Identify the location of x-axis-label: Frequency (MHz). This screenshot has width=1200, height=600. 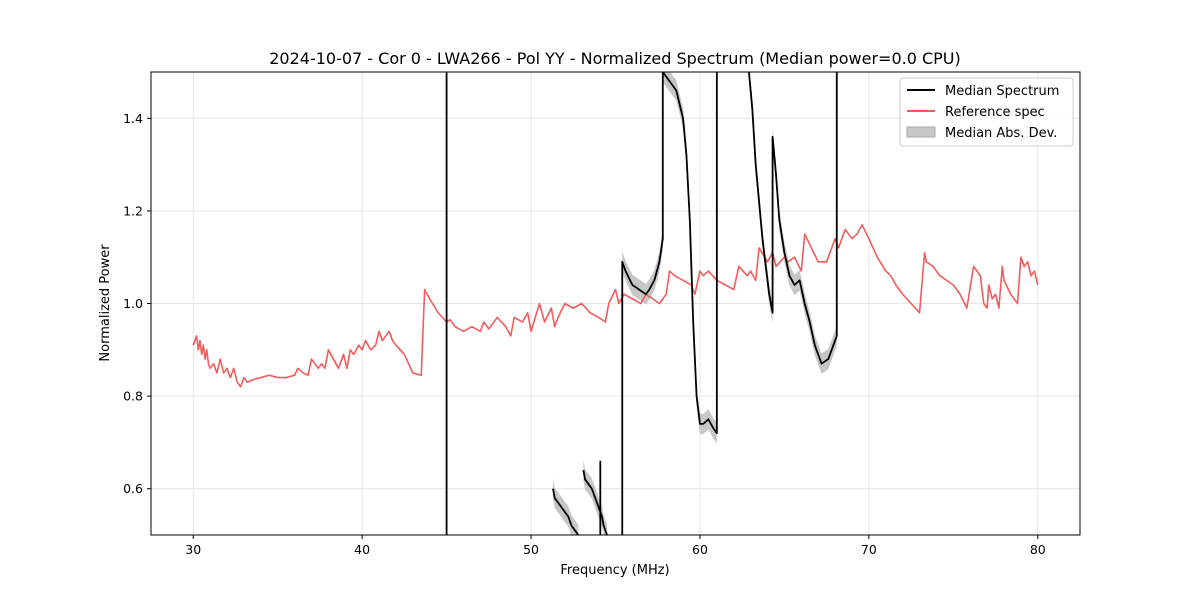
(614, 570).